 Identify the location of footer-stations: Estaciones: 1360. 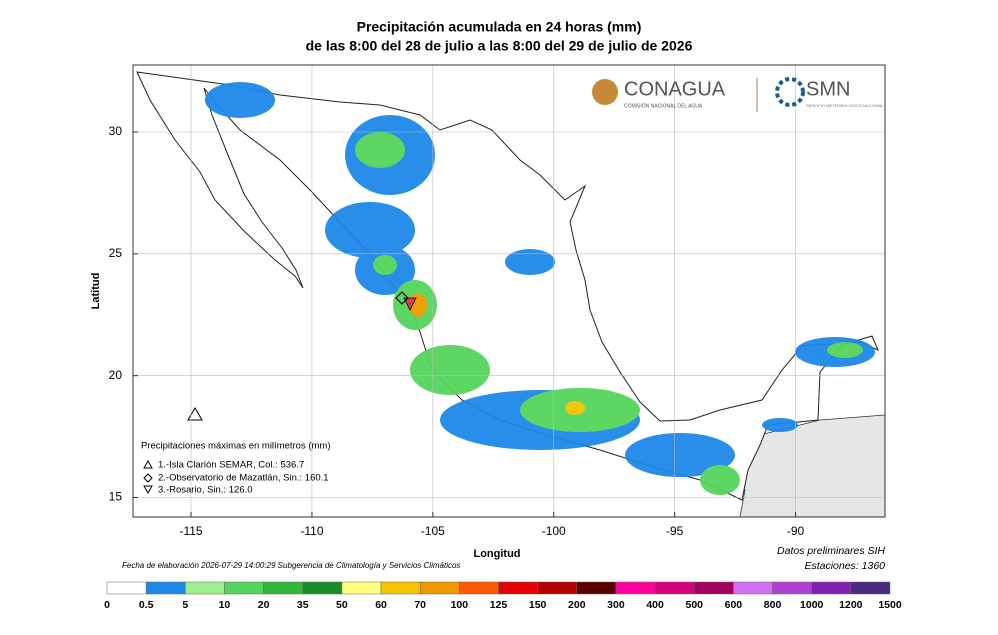
(844, 566).